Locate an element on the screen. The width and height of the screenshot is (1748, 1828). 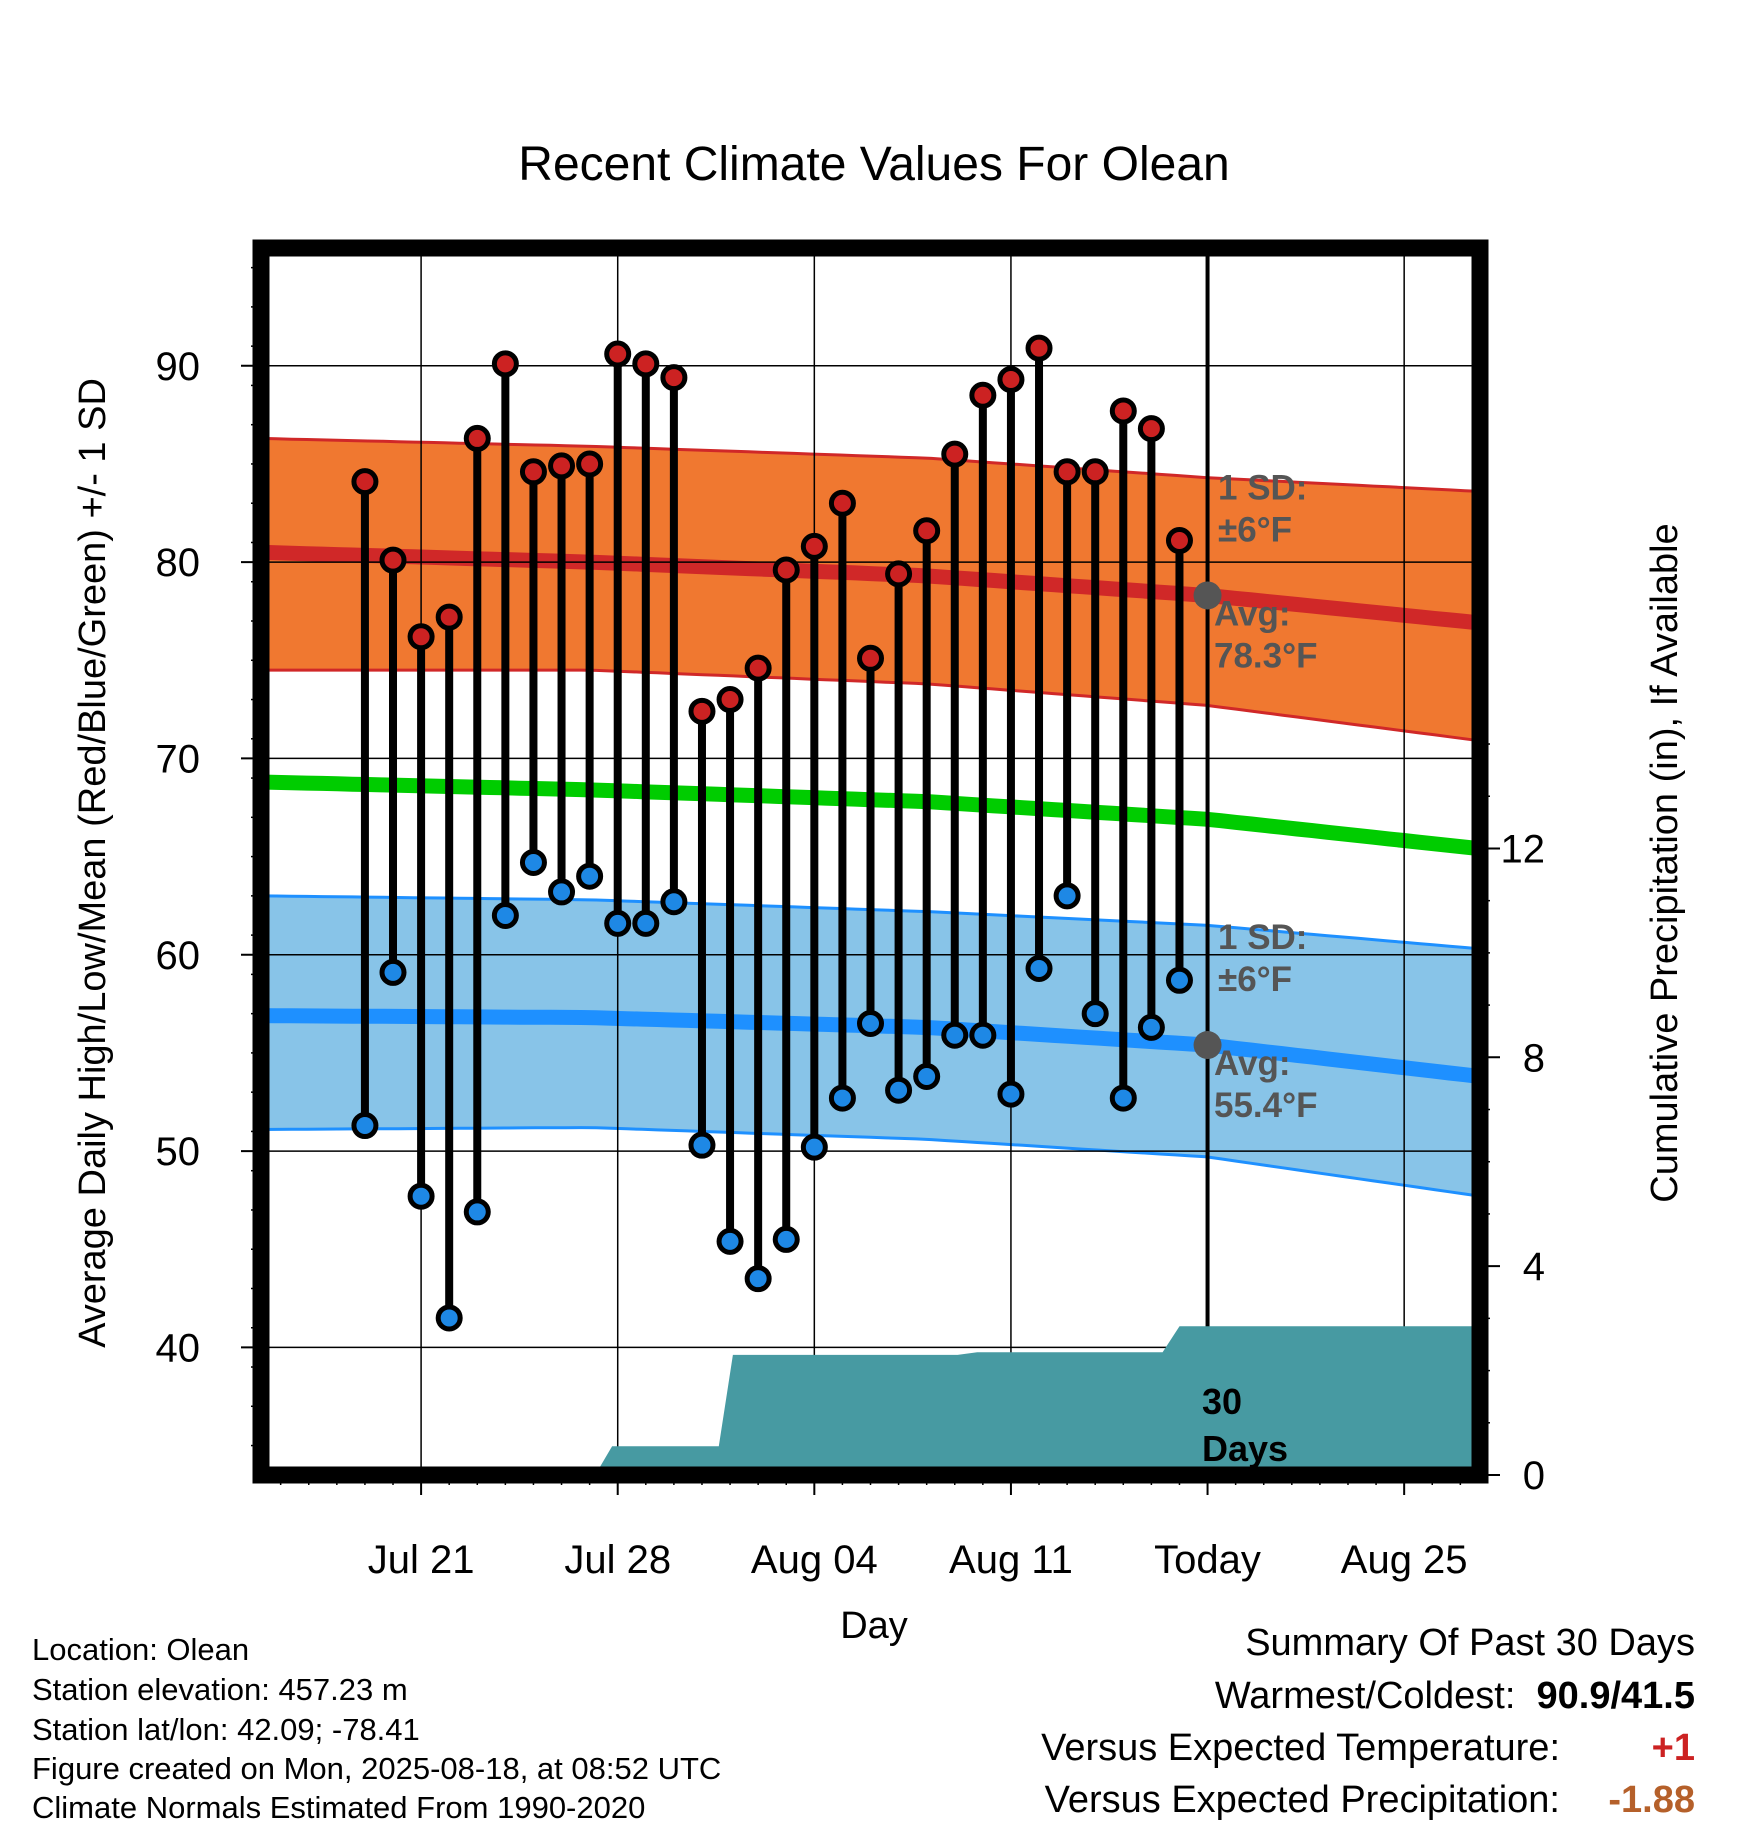
normals-period-text: Climate Normals Estimated From 1990-2020 is located at coordinates (339, 1807).